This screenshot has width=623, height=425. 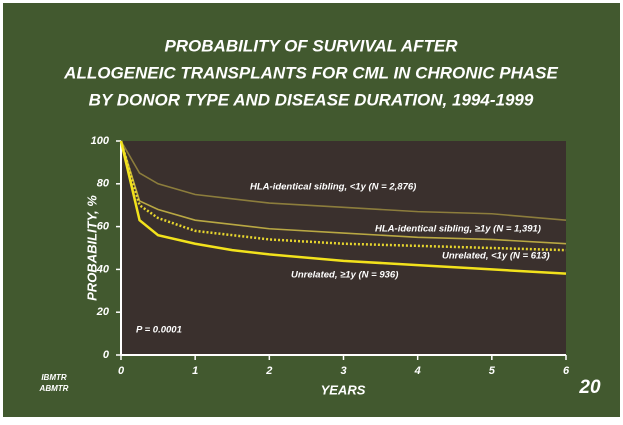 What do you see at coordinates (458, 229) in the screenshot?
I see `series-label: HLA-identical sibling, ≥1y (N = 1,391)` at bounding box center [458, 229].